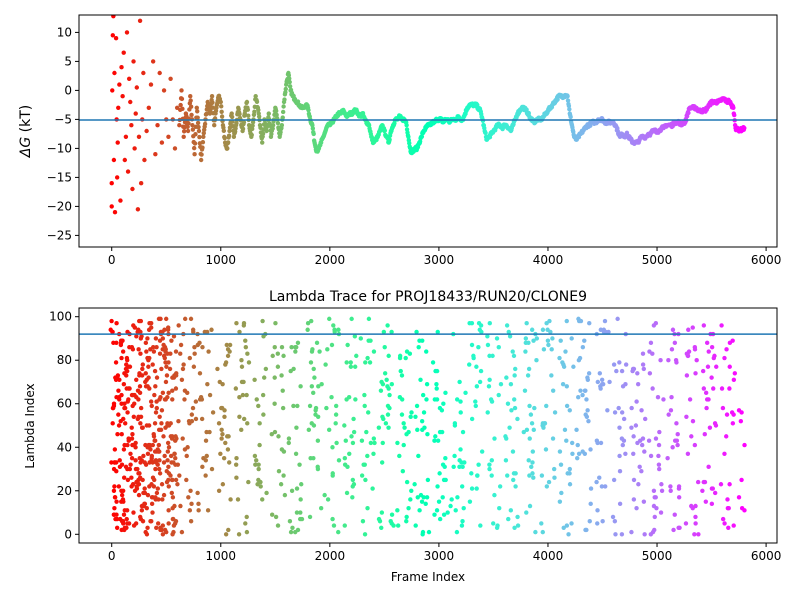 This screenshot has height=600, width=800. What do you see at coordinates (221, 260) in the screenshot?
I see `top-x-tick-label: 1000` at bounding box center [221, 260].